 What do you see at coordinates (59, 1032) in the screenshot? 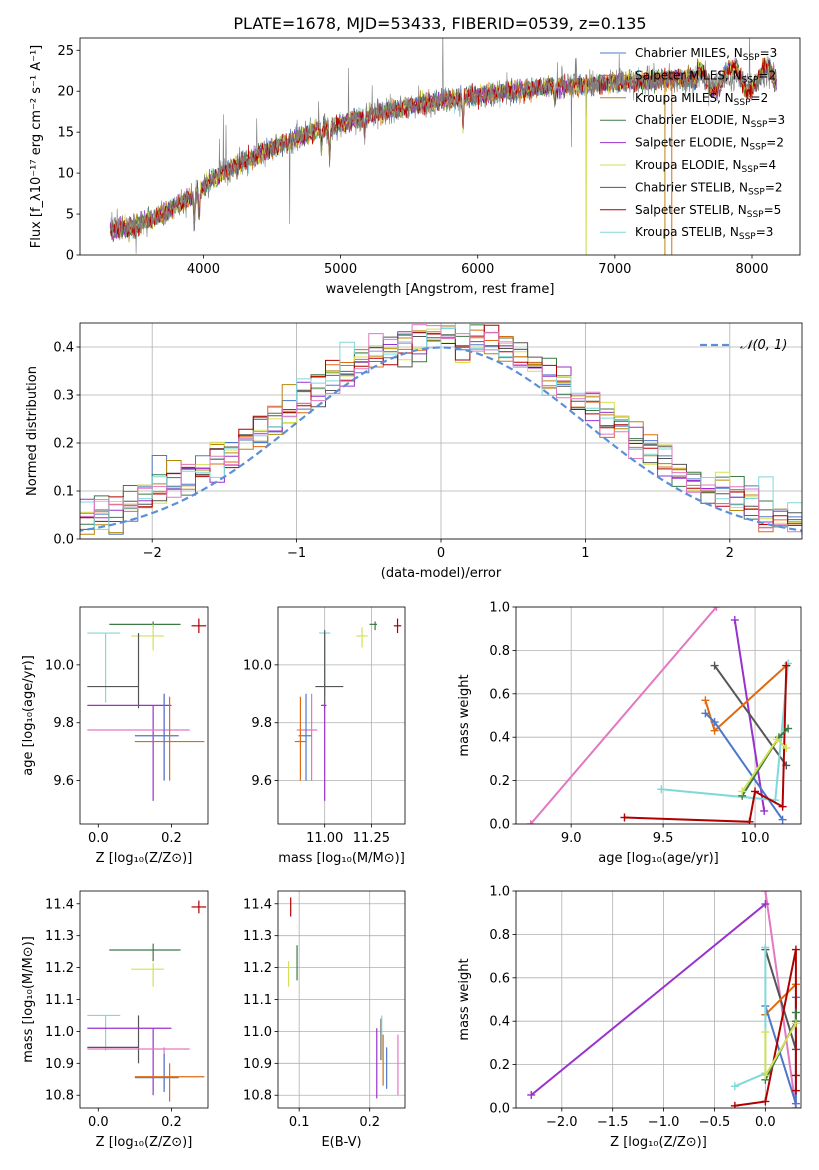
I see `y-tick-label: 11.0` at bounding box center [59, 1032].